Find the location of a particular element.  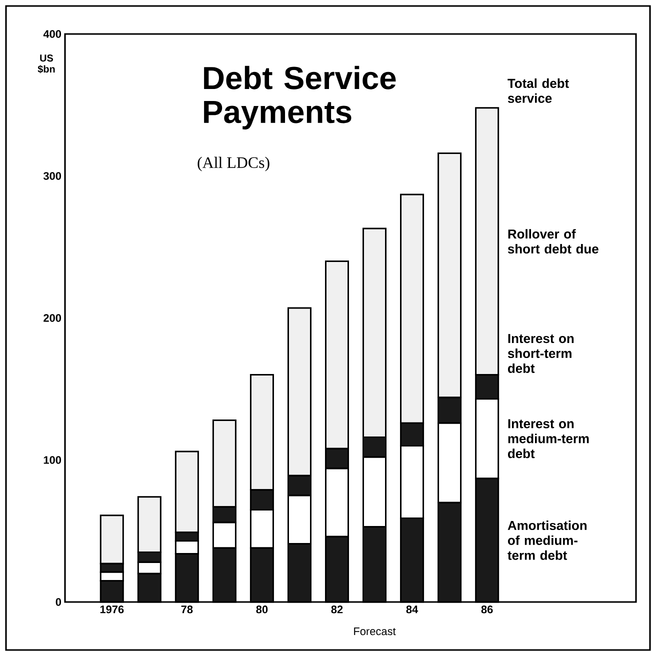

x-tick-label: 86 is located at coordinates (487, 610).